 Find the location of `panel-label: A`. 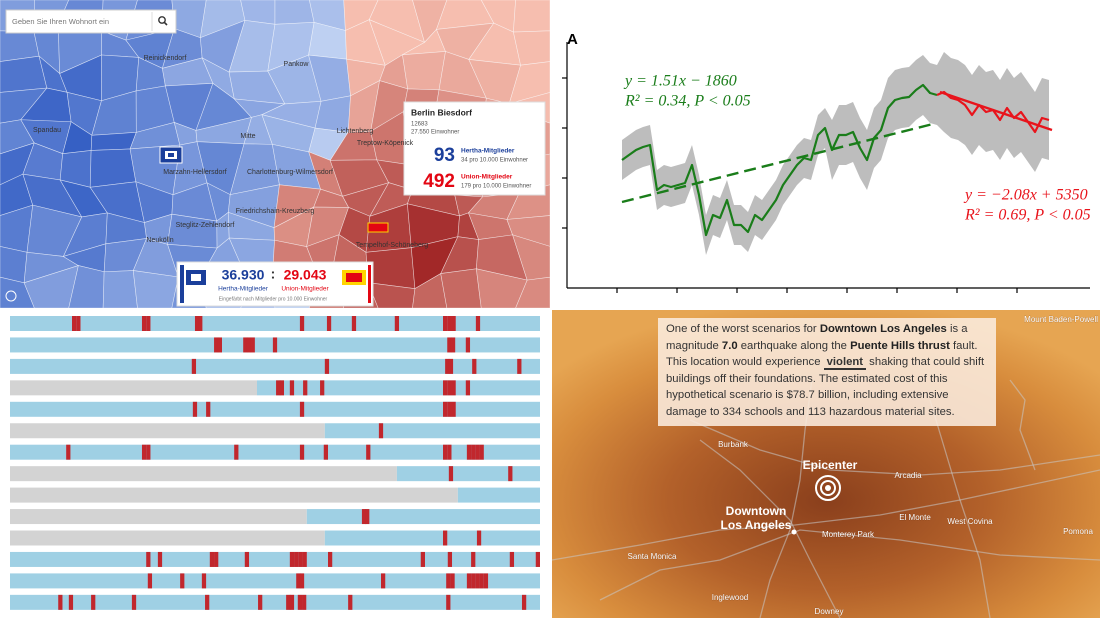

panel-label: A is located at coordinates (572, 39).